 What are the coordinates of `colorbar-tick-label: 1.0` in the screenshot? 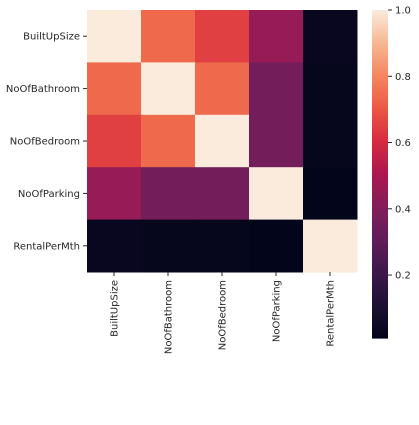 It's located at (403, 11).